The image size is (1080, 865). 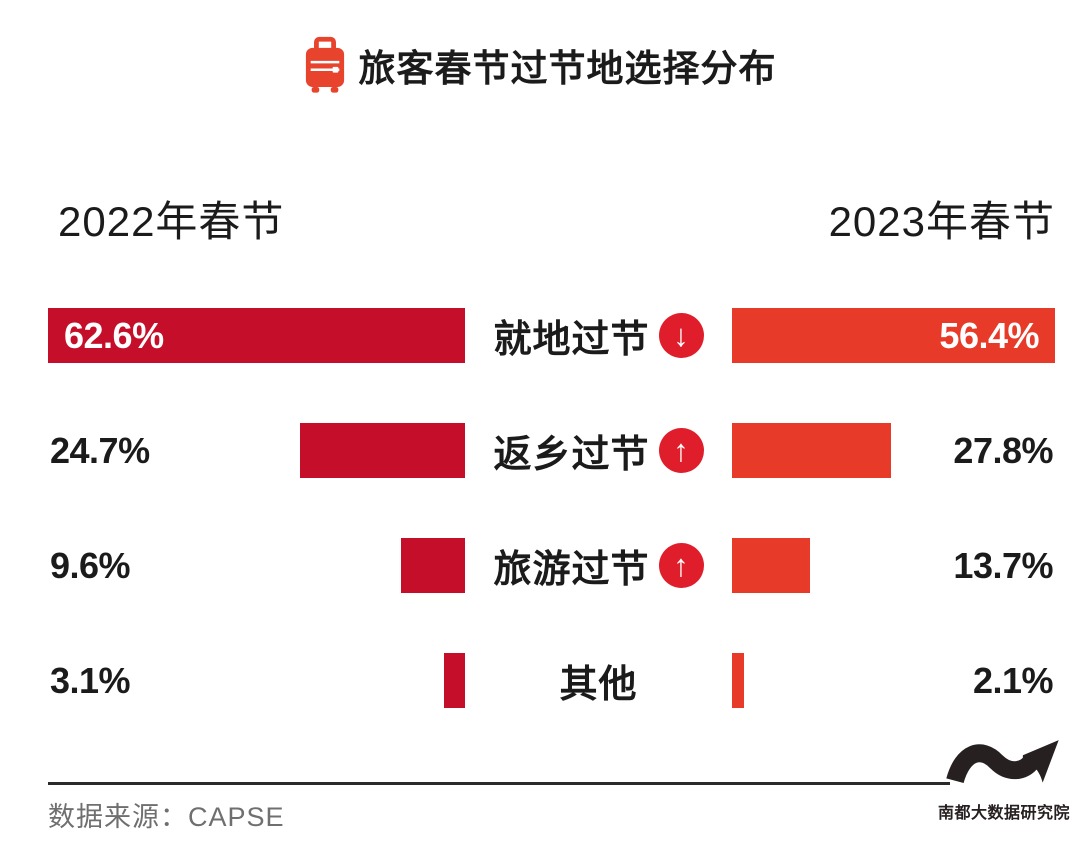 What do you see at coordinates (256, 680) in the screenshot?
I see `bar-cell-2022: 3.1%` at bounding box center [256, 680].